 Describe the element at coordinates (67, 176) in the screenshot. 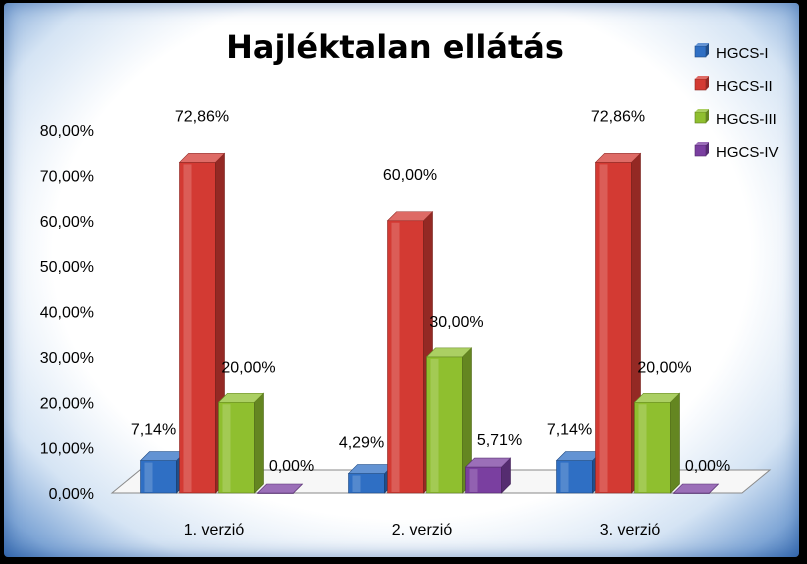

I see `y-tick-label: 70,00%` at that location.